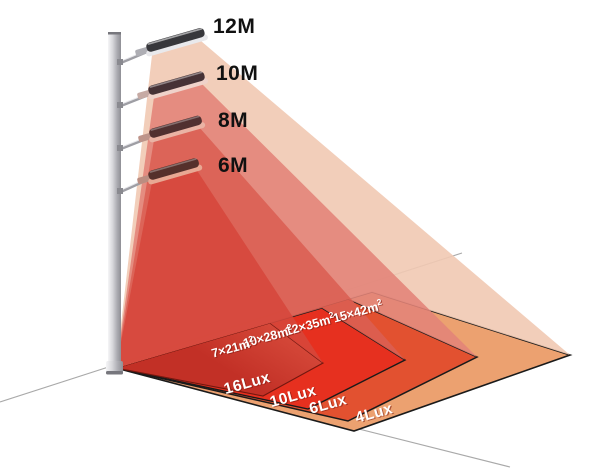  What do you see at coordinates (114, 33) in the screenshot?
I see `pole-cap` at bounding box center [114, 33].